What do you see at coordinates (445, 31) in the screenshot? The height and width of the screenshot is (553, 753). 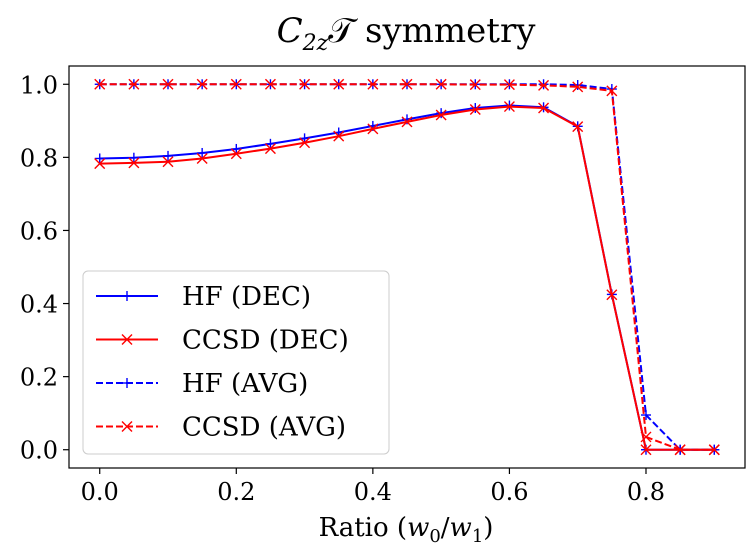 I see `title-rest: symmetry` at bounding box center [445, 31].